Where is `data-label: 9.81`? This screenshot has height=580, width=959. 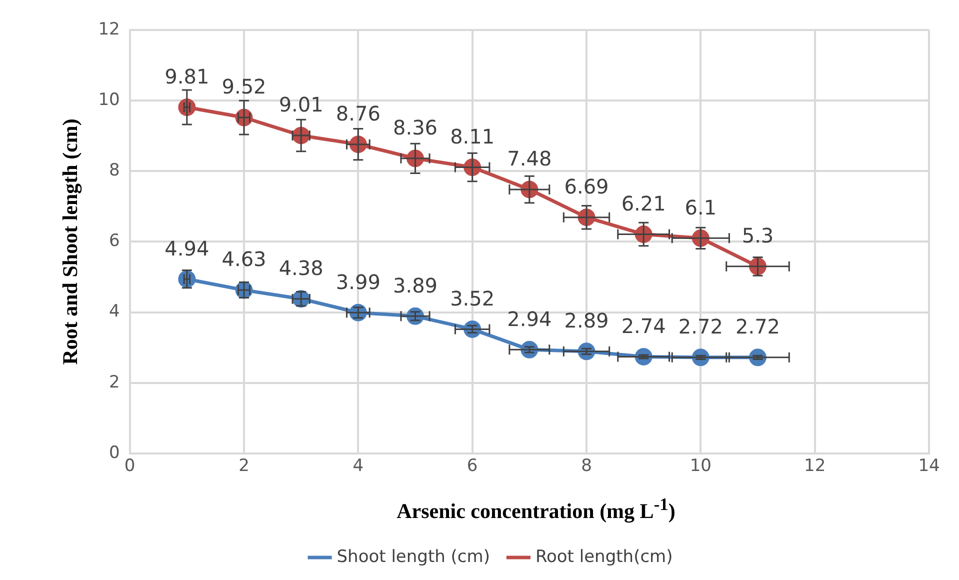
data-label: 9.81 is located at coordinates (187, 76).